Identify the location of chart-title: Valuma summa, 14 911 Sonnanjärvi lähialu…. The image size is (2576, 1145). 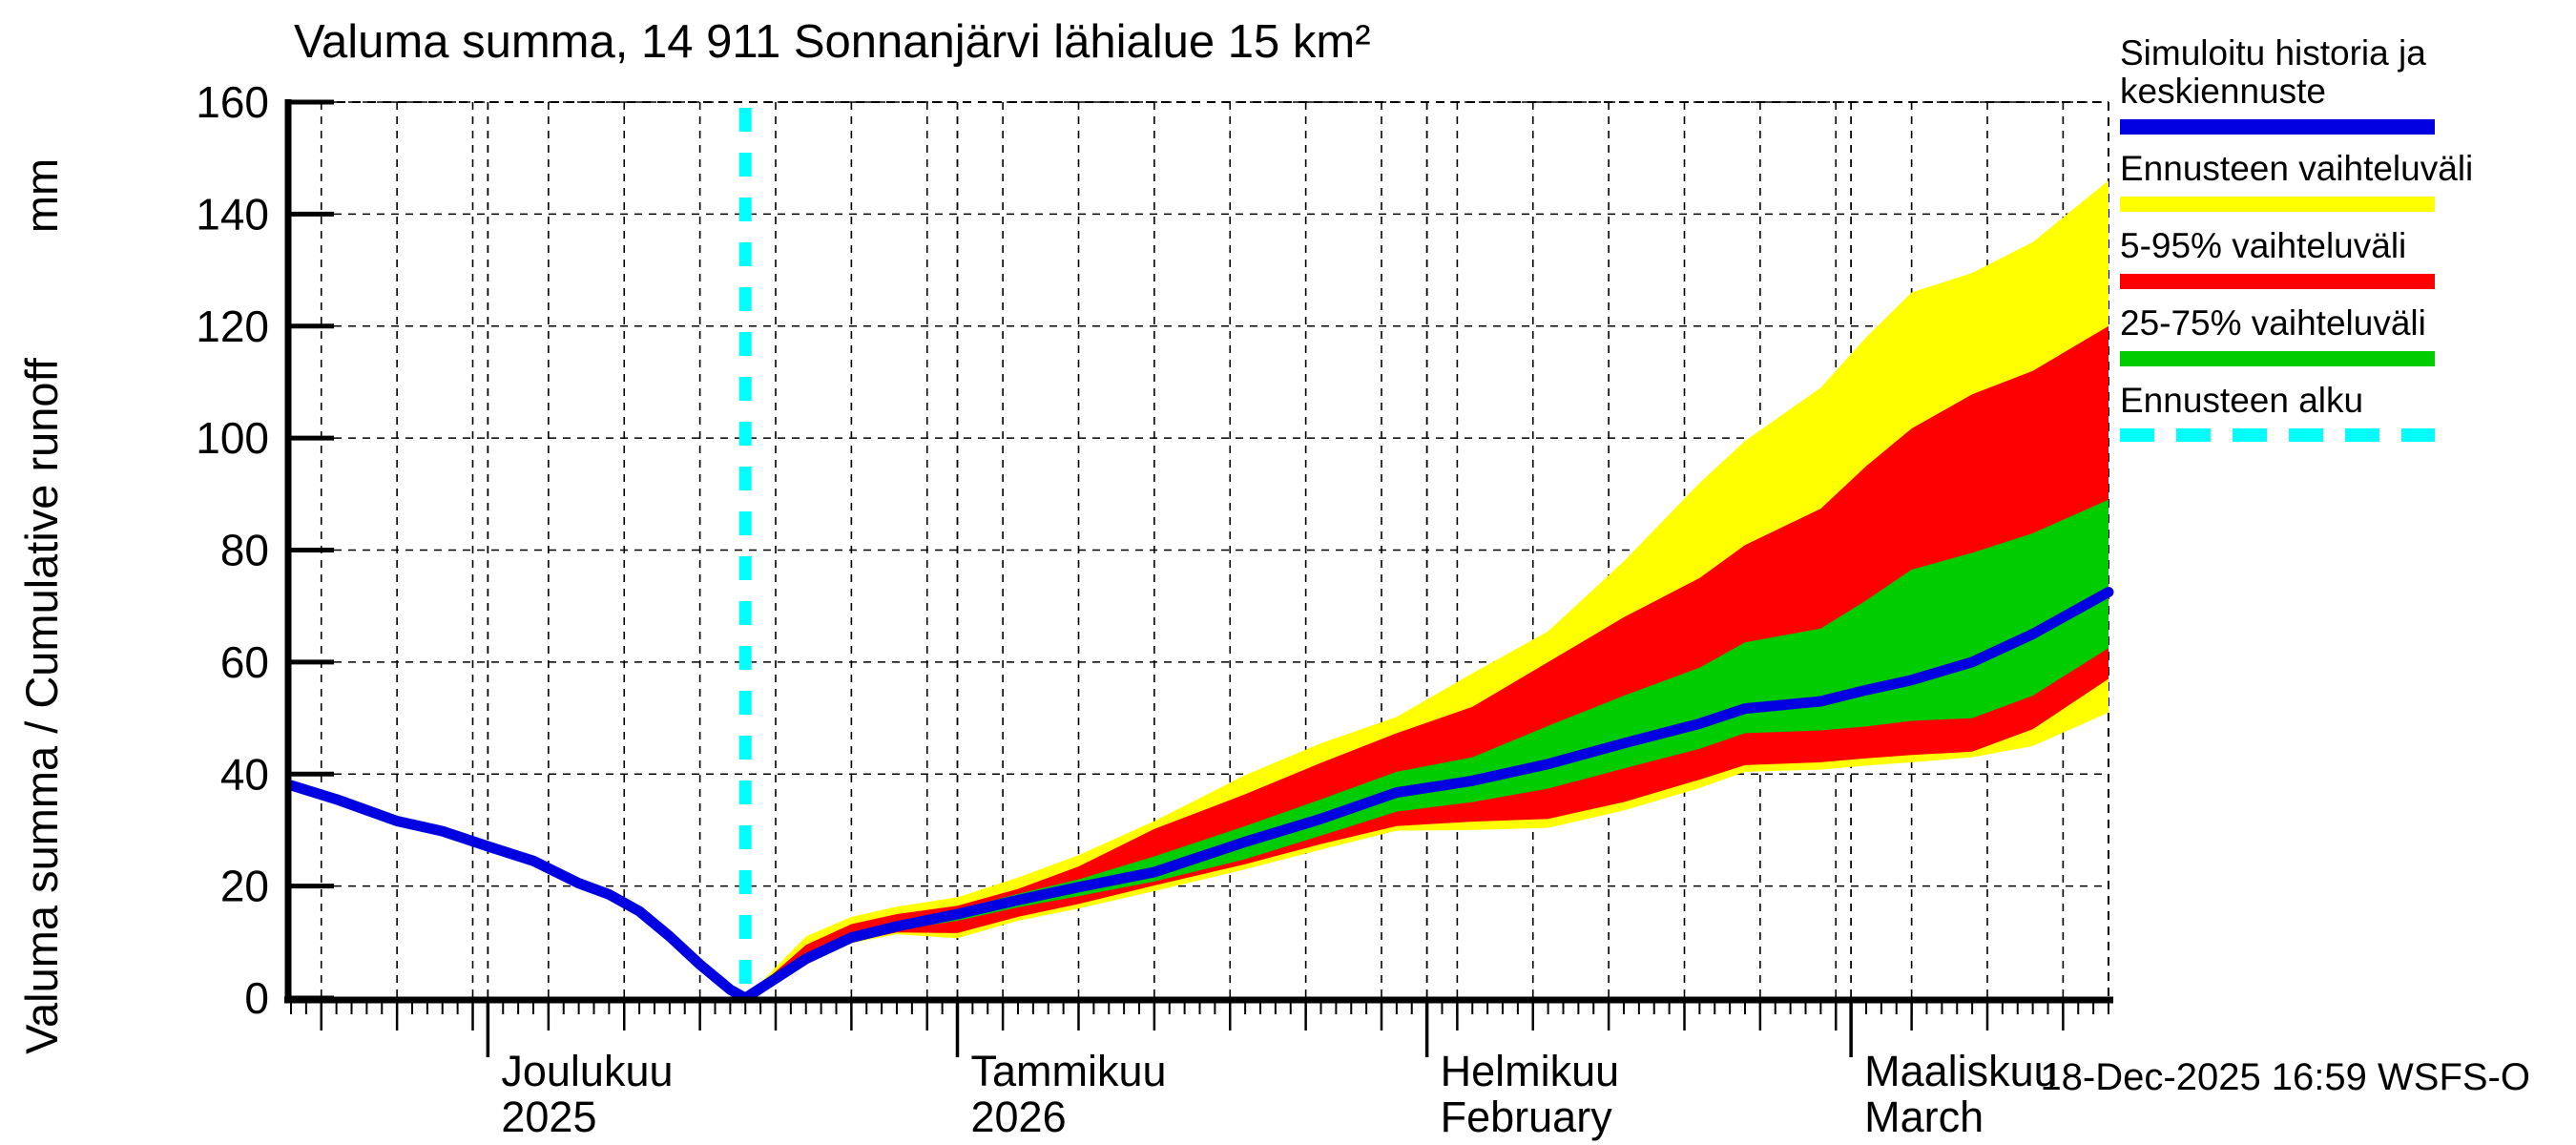
(832, 42).